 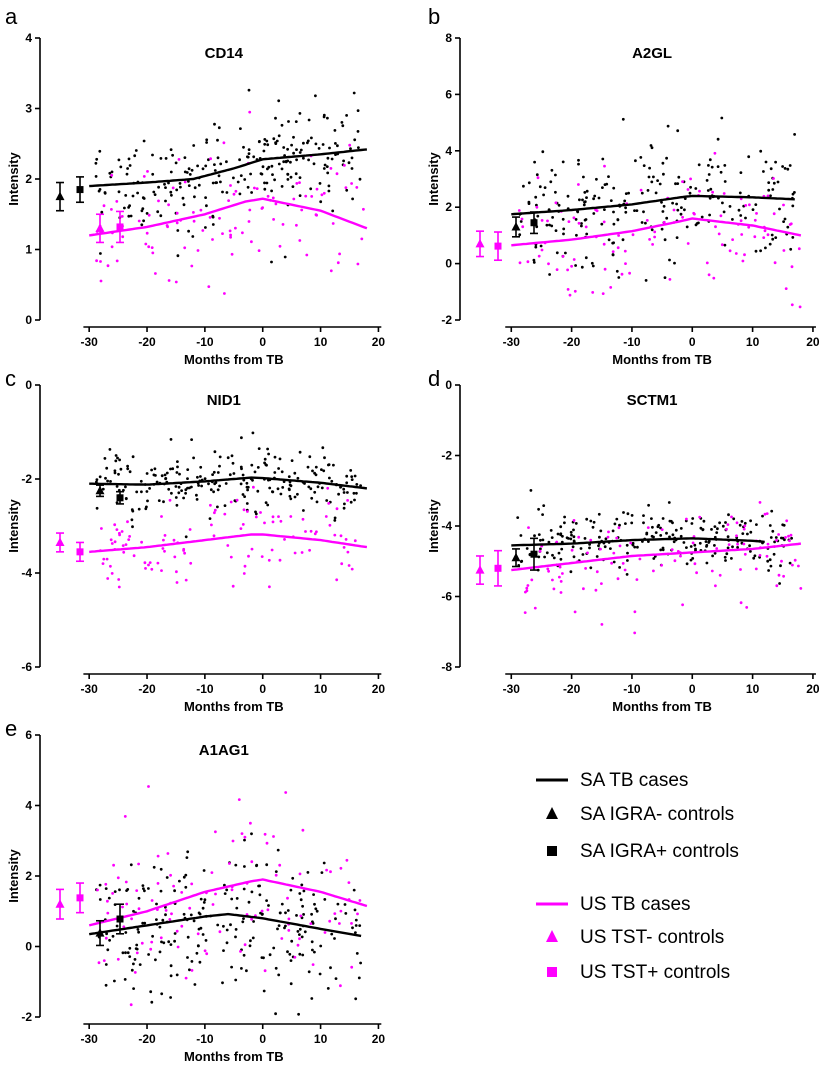 What do you see at coordinates (321, 689) in the screenshot?
I see `x-tick-label: 10` at bounding box center [321, 689].